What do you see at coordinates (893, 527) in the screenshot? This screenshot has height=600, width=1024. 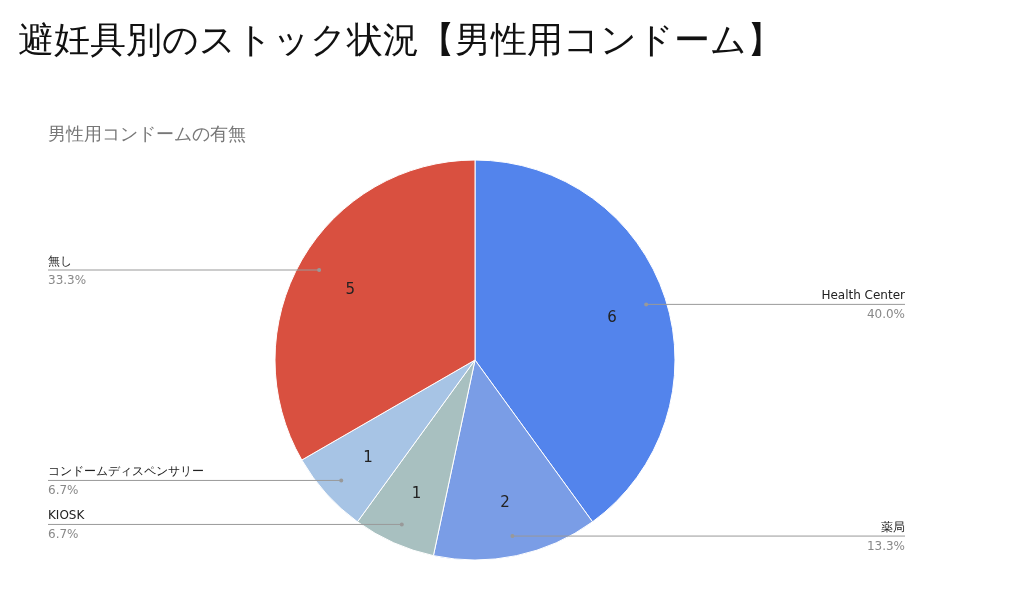 I see `slice-label: 薬局` at bounding box center [893, 527].